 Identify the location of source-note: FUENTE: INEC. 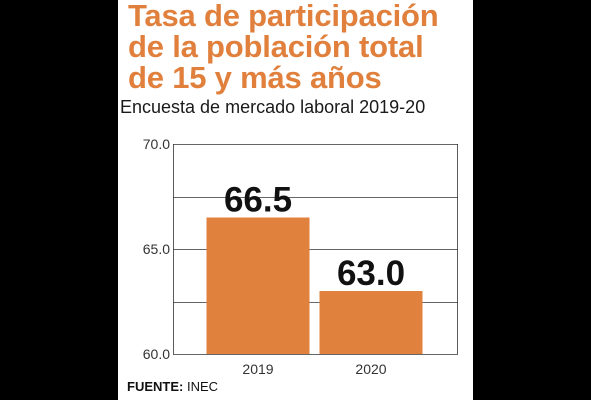
(172, 387).